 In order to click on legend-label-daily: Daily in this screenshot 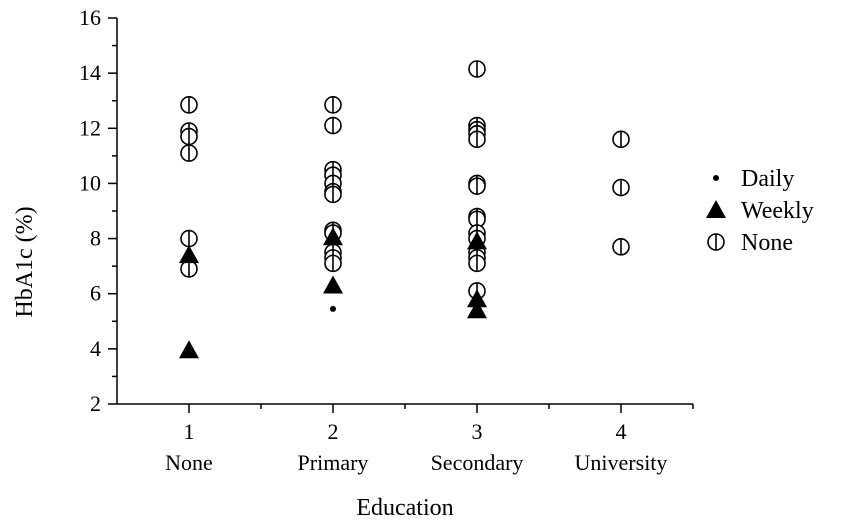, I will do `click(767, 179)`.